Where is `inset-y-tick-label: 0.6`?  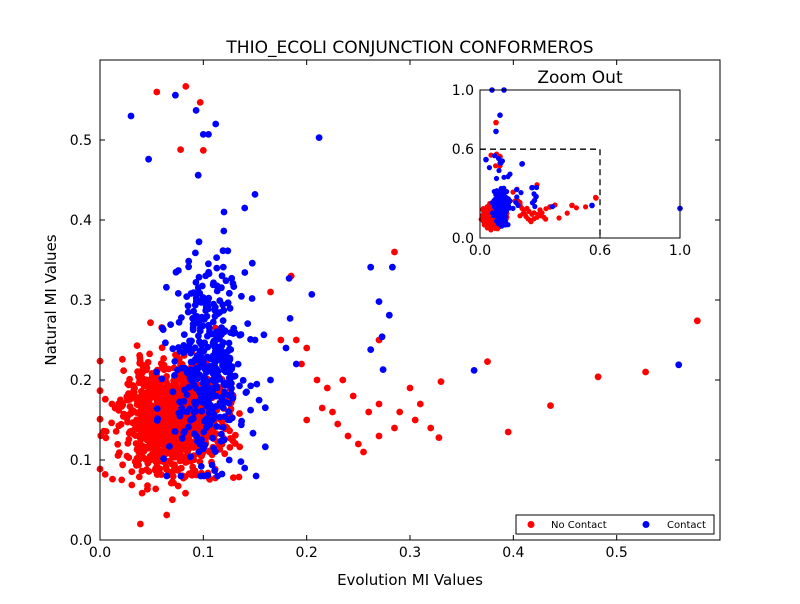
inset-y-tick-label: 0.6 is located at coordinates (463, 150).